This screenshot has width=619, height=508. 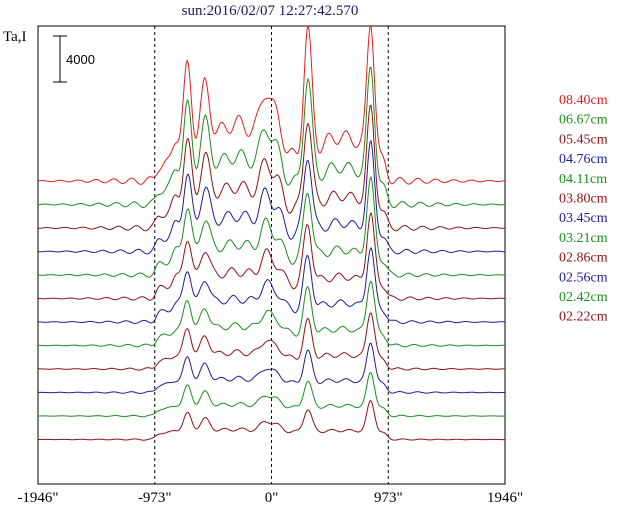 What do you see at coordinates (271, 395) in the screenshot?
I see `series-line-02.42cm` at bounding box center [271, 395].